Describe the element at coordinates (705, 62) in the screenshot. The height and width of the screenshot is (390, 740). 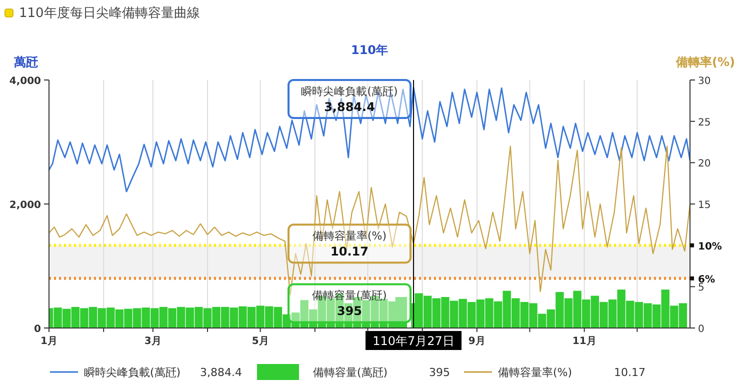
I see `y2-axis-title: 備轉率(%)` at that location.